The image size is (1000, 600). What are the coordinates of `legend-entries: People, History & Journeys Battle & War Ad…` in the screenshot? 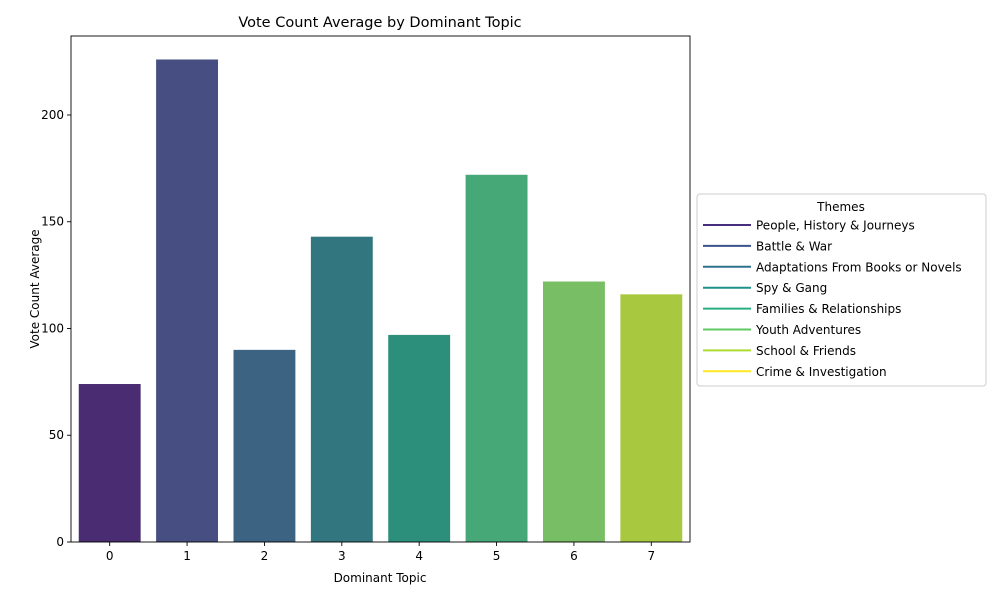 It's located at (832, 299).